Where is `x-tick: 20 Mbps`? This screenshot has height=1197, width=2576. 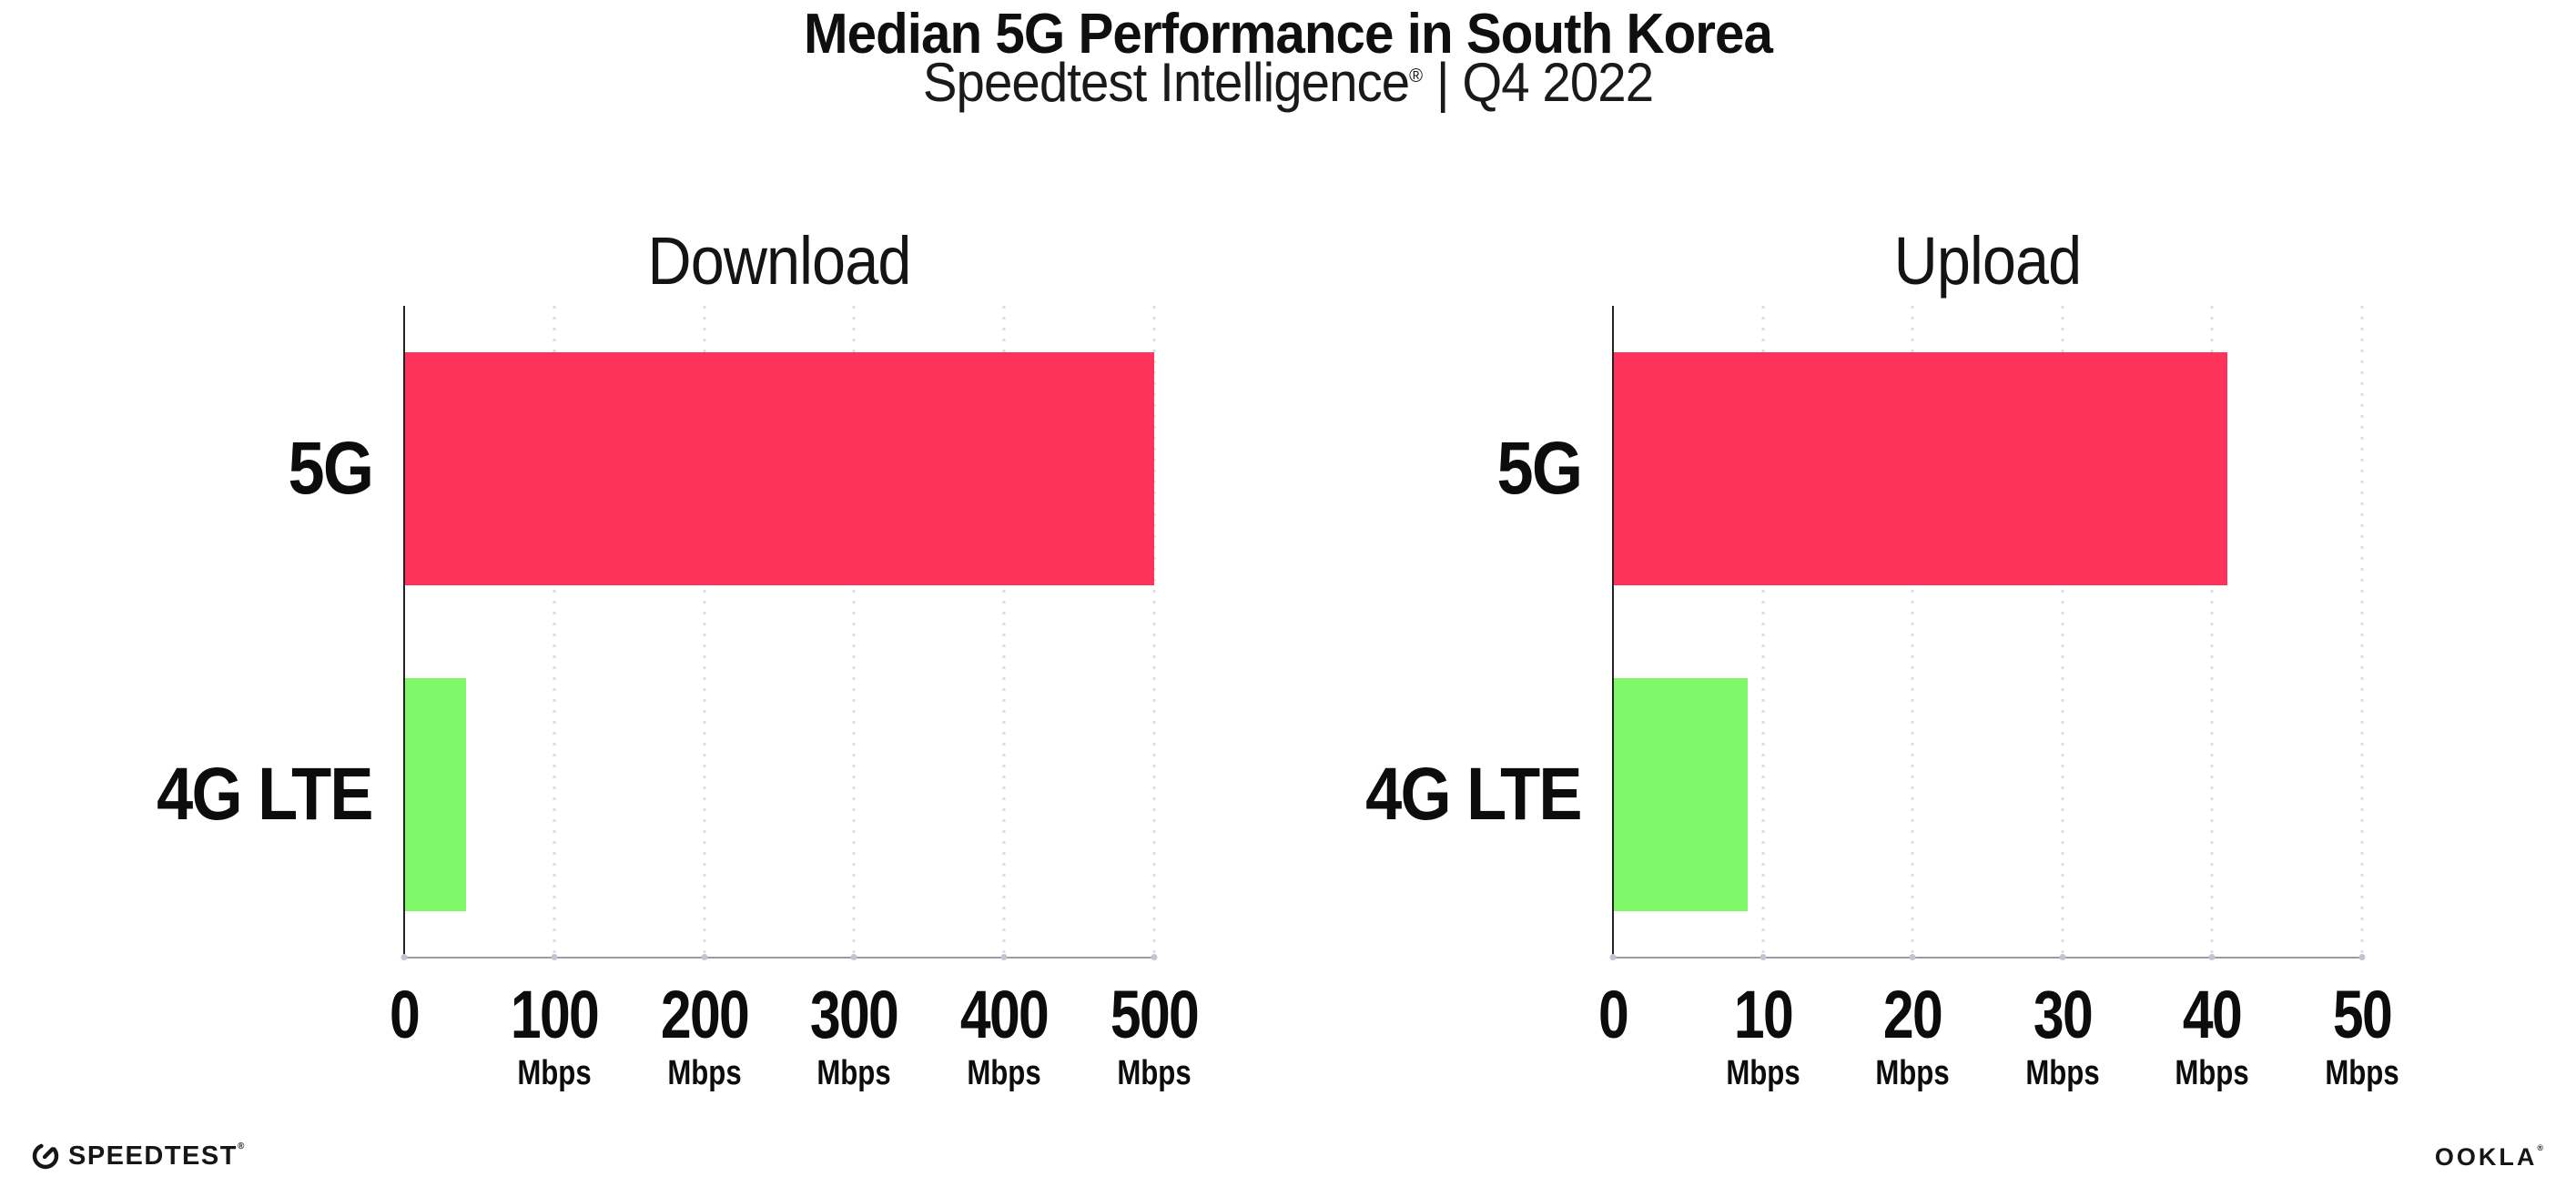
x-tick: 20 Mbps is located at coordinates (1912, 1034).